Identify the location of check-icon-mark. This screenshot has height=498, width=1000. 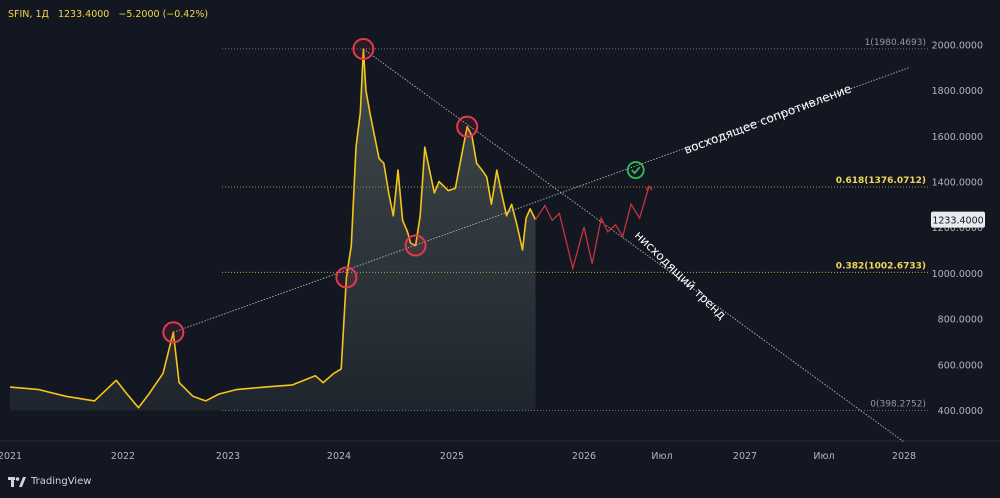
(636, 170).